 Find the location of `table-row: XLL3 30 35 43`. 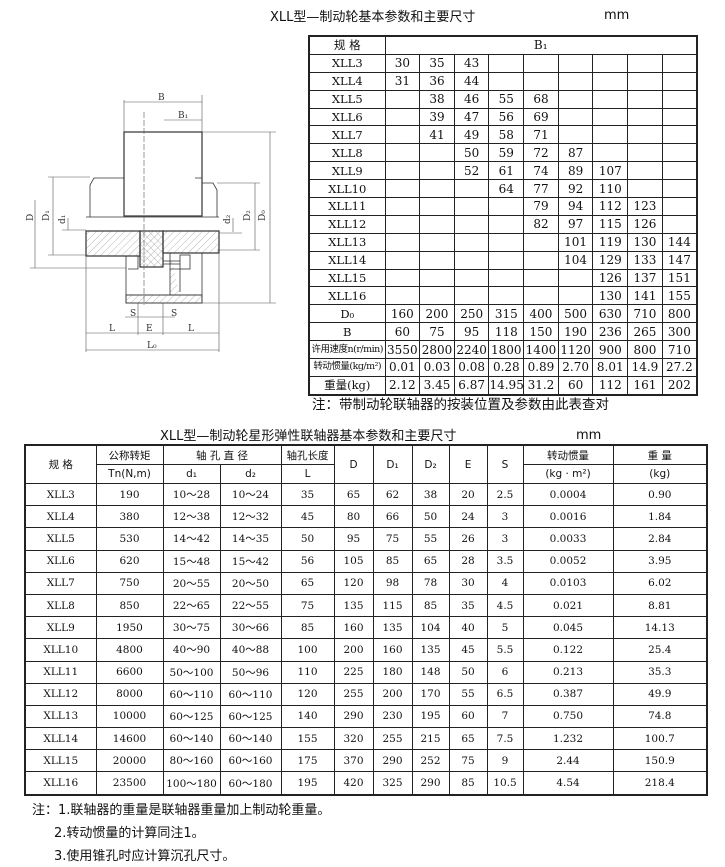

table-row: XLL3 30 35 43 is located at coordinates (503, 63).